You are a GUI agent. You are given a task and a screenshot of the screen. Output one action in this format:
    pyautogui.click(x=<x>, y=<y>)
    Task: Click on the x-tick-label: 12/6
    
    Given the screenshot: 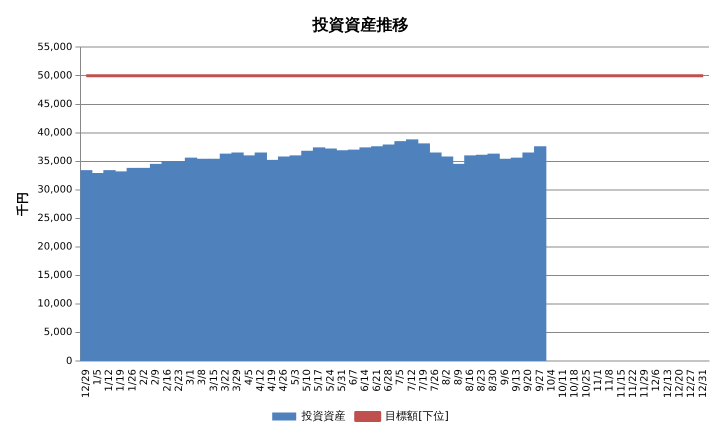 What is the action you would take?
    pyautogui.click(x=656, y=380)
    